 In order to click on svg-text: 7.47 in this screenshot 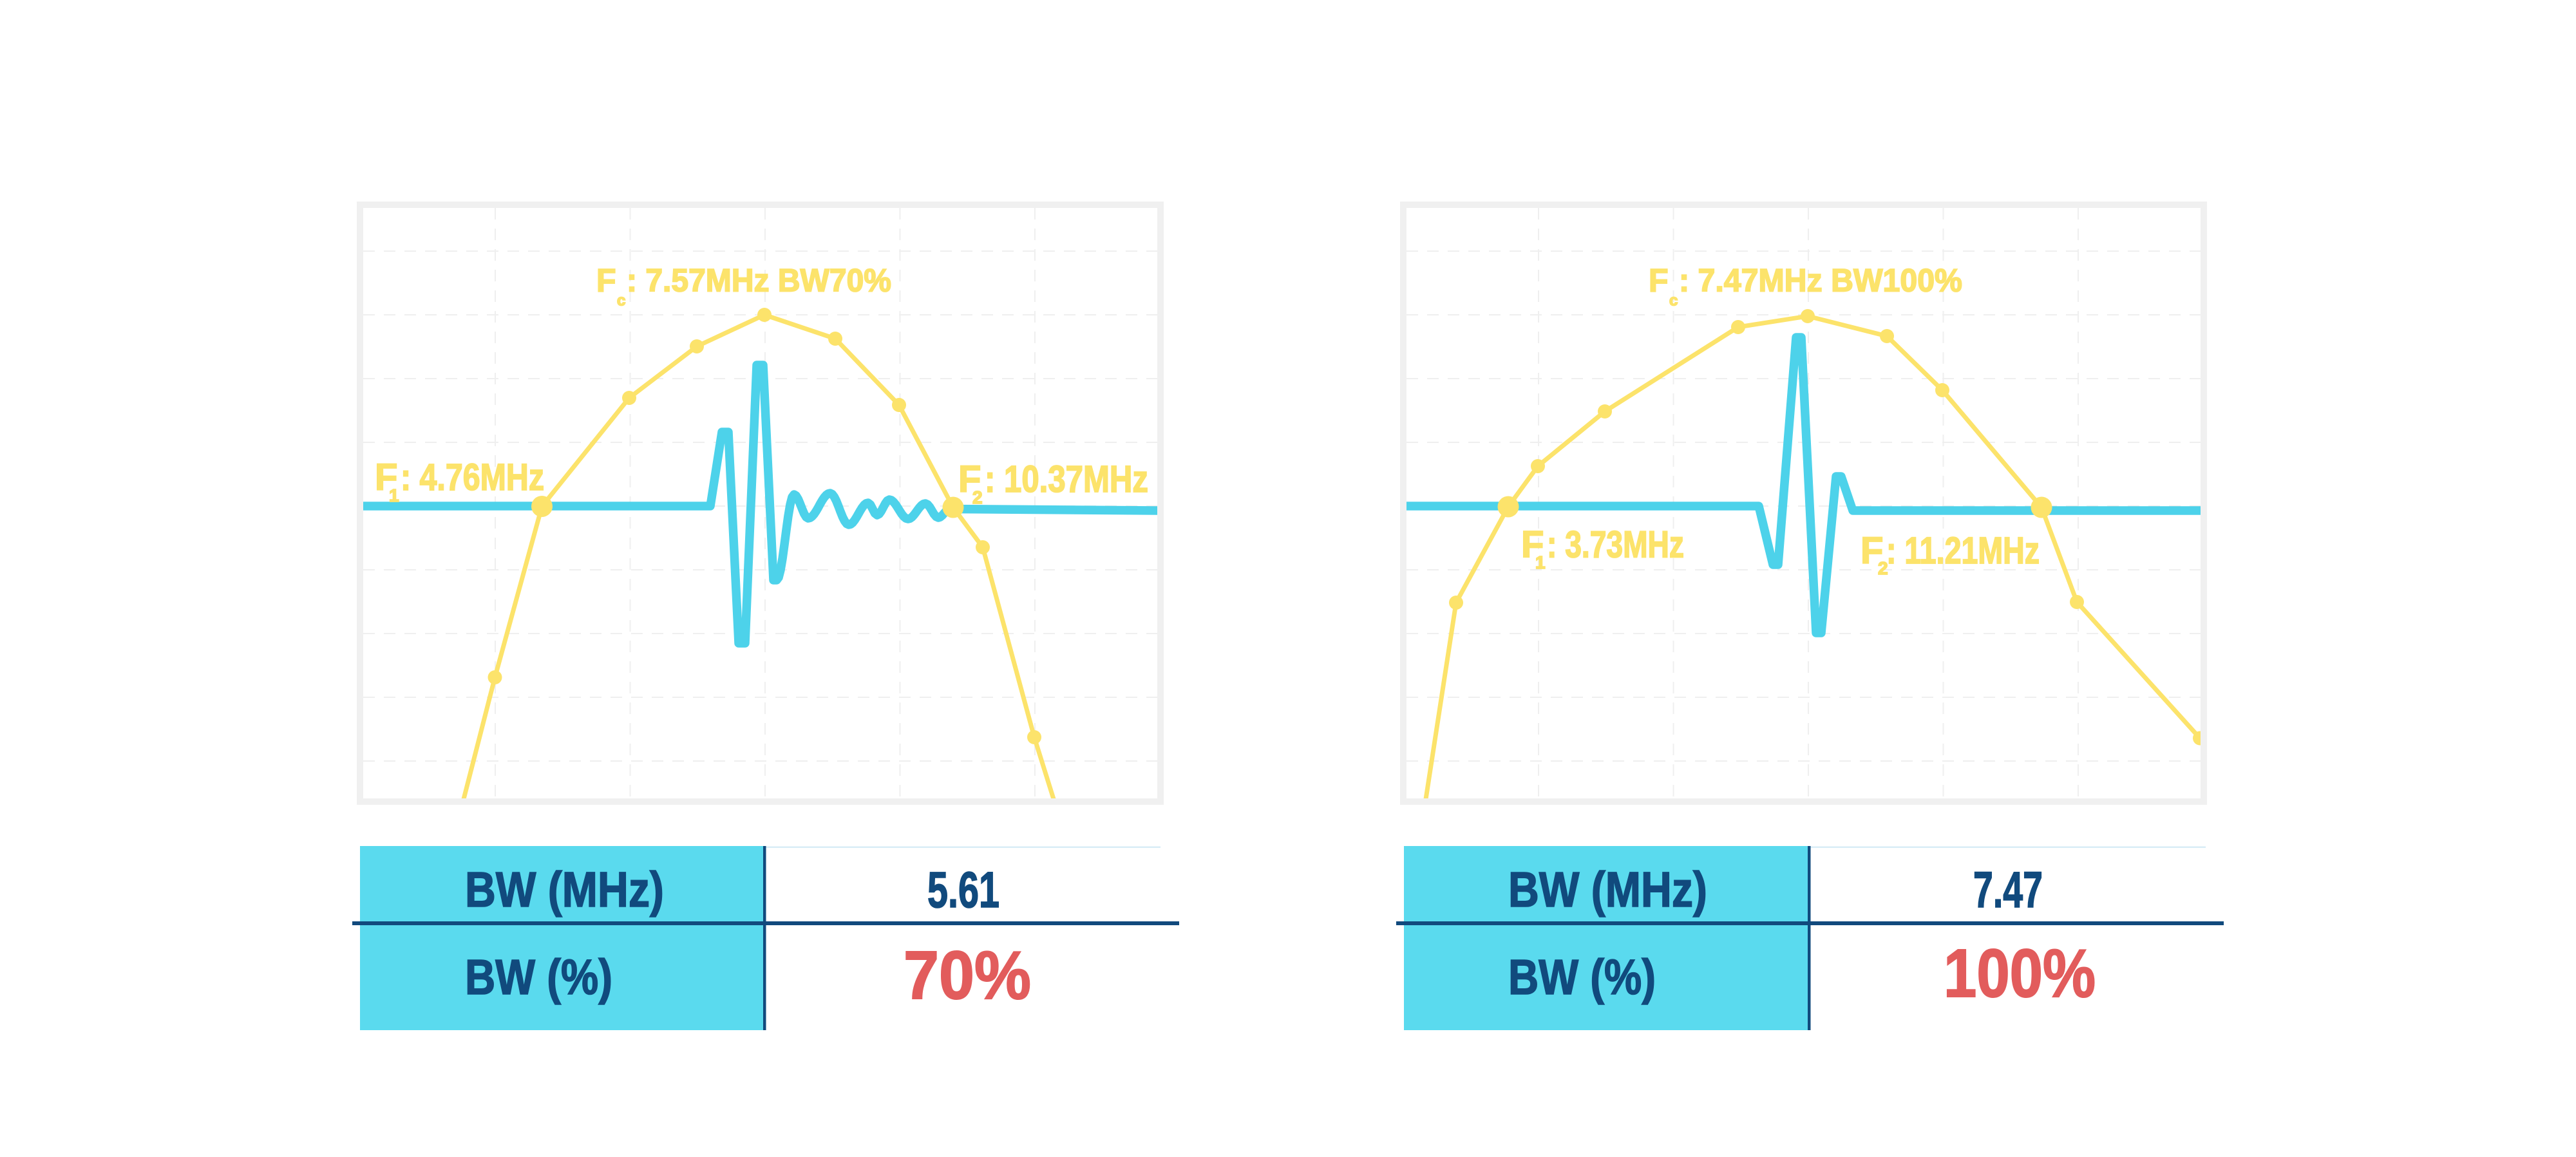, I will do `click(2008, 889)`.